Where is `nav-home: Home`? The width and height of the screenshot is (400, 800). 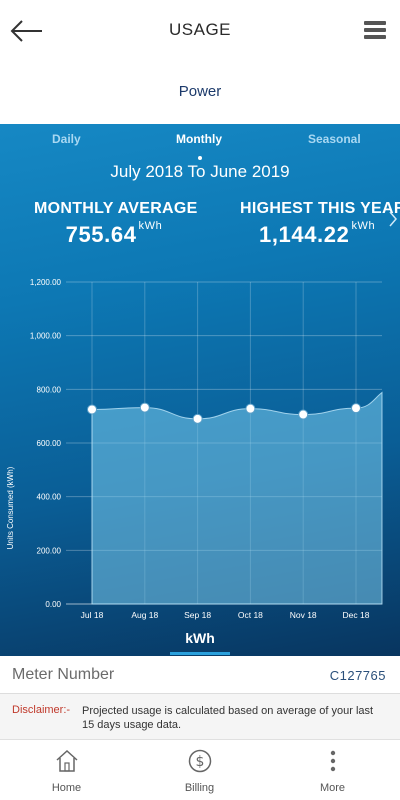
nav-home: Home is located at coordinates (66, 770).